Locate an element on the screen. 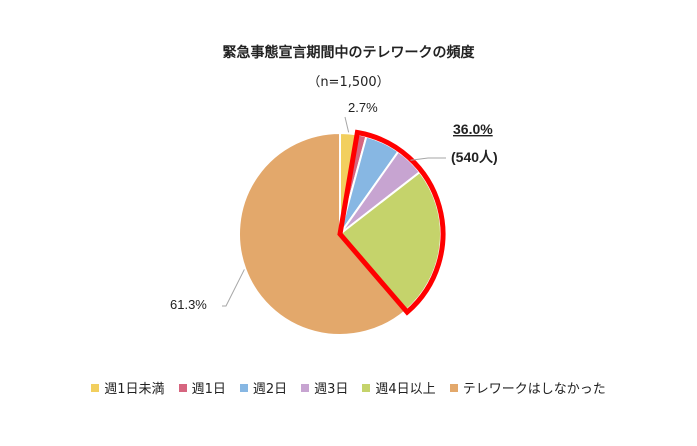  legend-label: 週1日 is located at coordinates (208, 389).